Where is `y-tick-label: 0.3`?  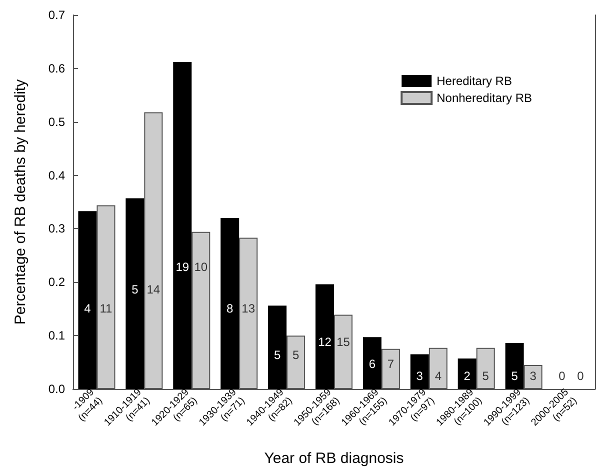 y-tick-label: 0.3 is located at coordinates (57, 229).